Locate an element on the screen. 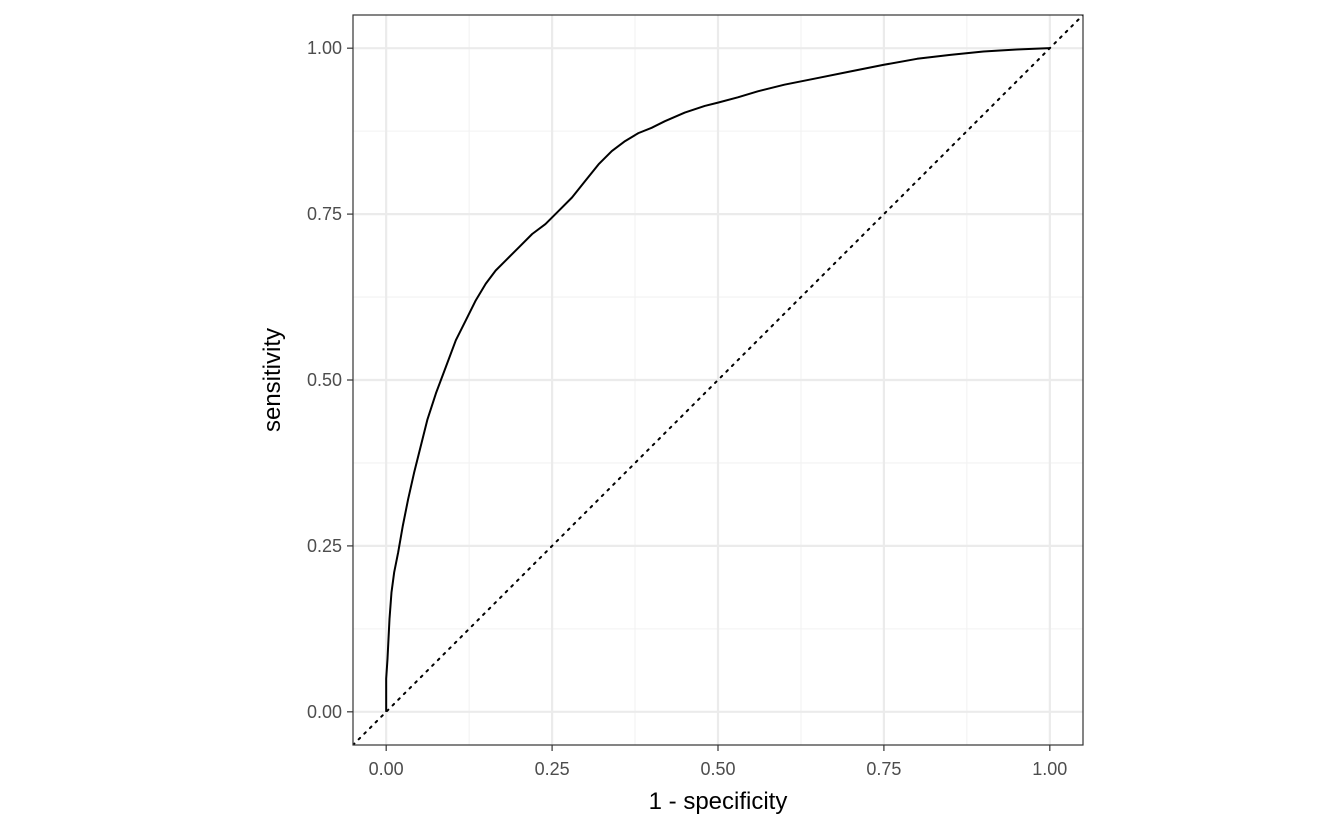 This screenshot has width=1344, height=830. x-tick-label: 0.50 is located at coordinates (717, 769).